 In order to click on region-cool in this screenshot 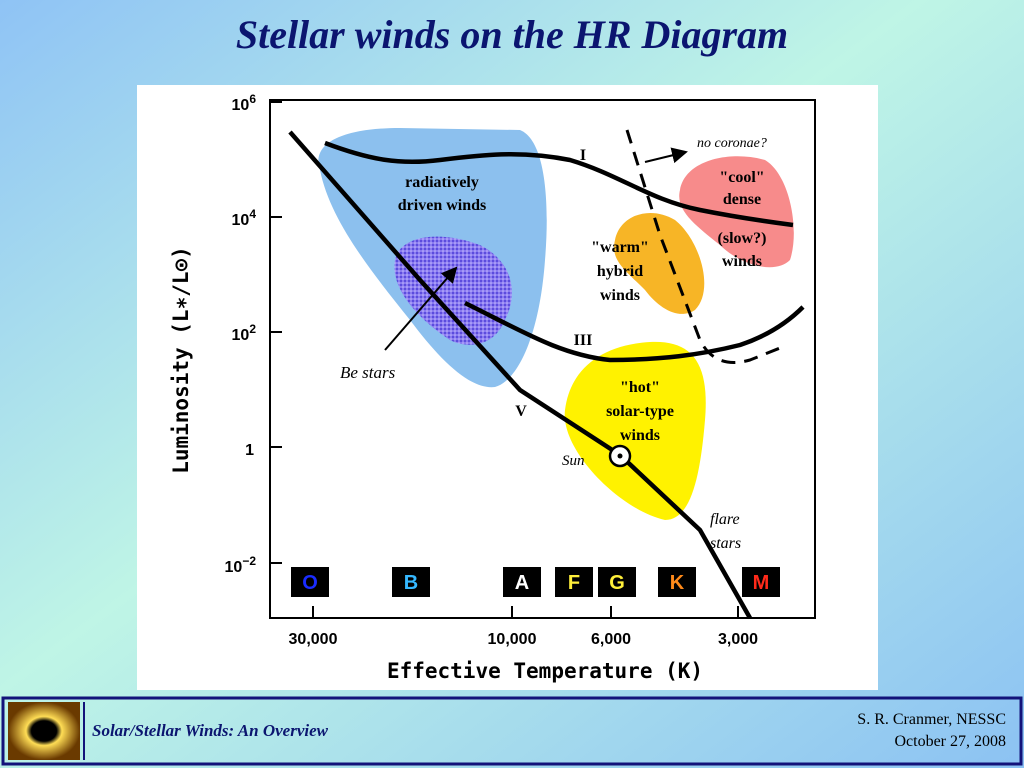, I will do `click(736, 212)`.